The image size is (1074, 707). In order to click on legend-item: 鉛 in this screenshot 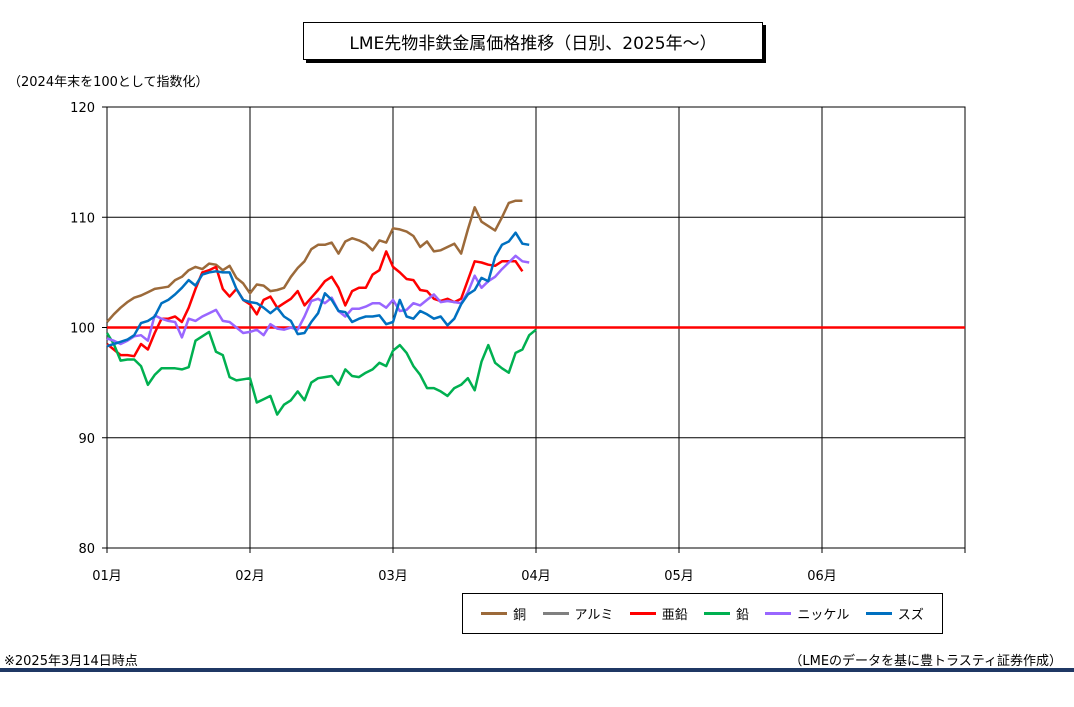, I will do `click(726, 613)`.